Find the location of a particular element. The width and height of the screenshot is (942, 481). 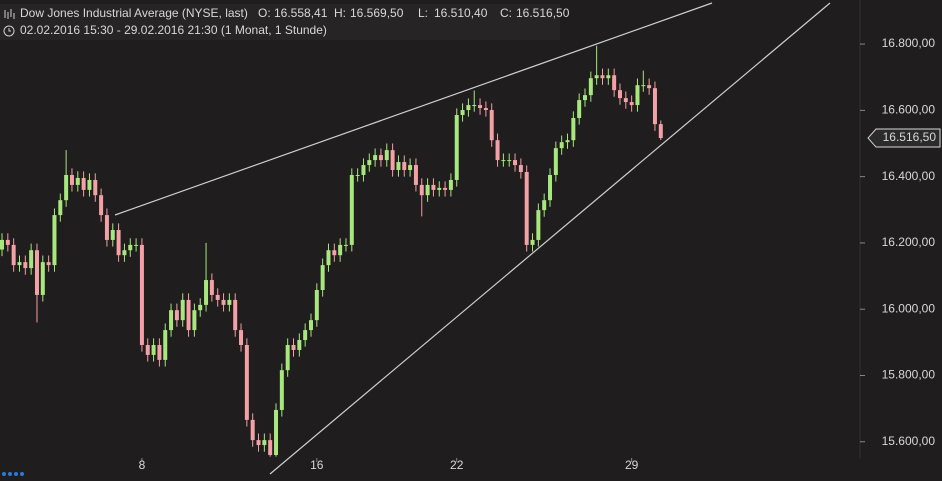

ohlc-value: 16.558,41 is located at coordinates (301, 13).